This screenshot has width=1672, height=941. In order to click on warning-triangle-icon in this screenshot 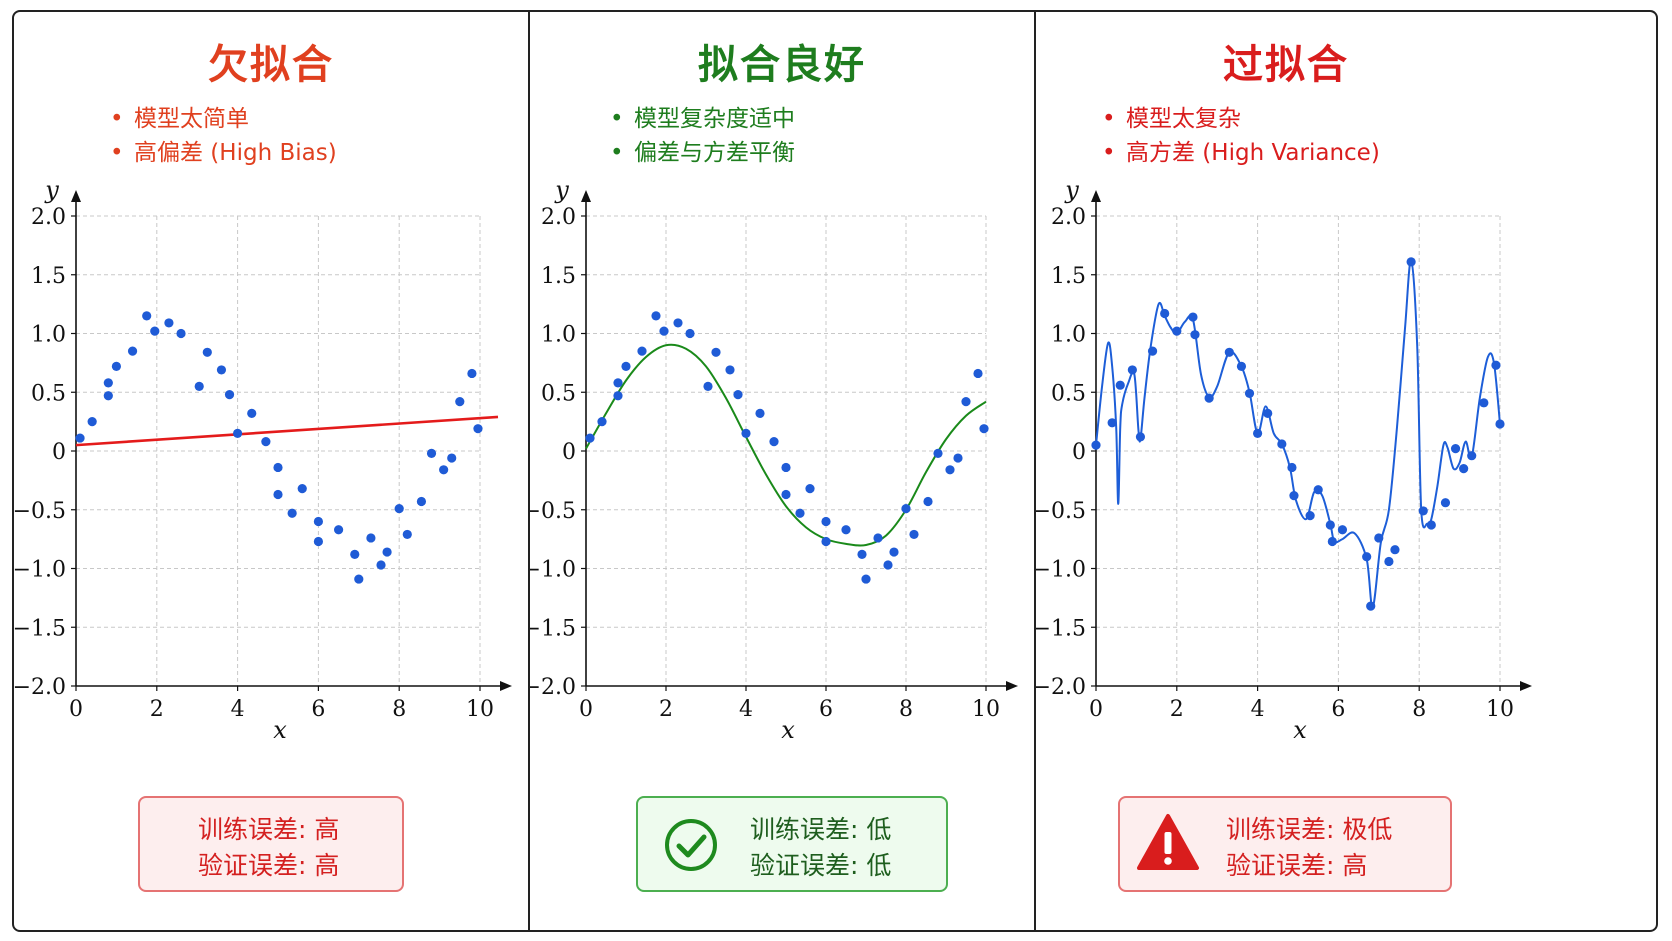, I will do `click(1168, 842)`.